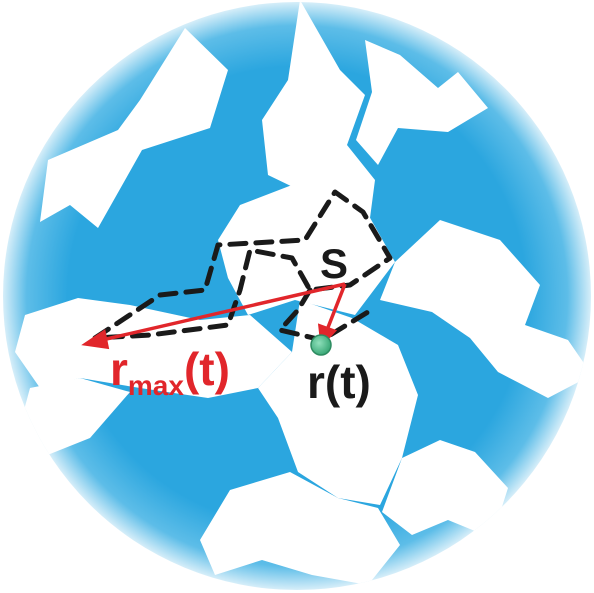 The image size is (594, 593). I want to click on position-label-main: r, so click(316, 382).